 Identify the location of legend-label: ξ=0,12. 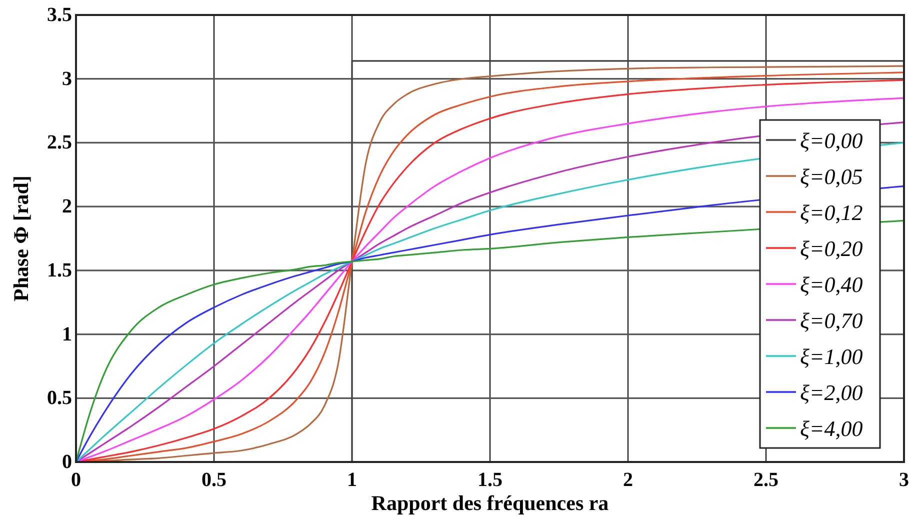
(831, 212).